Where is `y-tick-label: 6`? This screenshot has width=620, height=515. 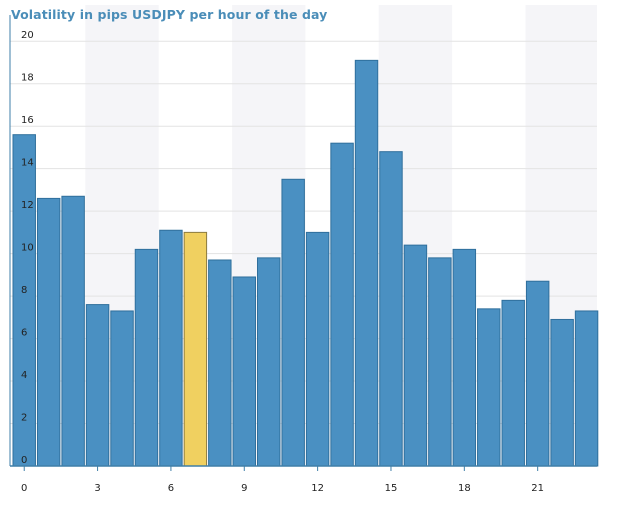 y-tick-label: 6 is located at coordinates (24, 333).